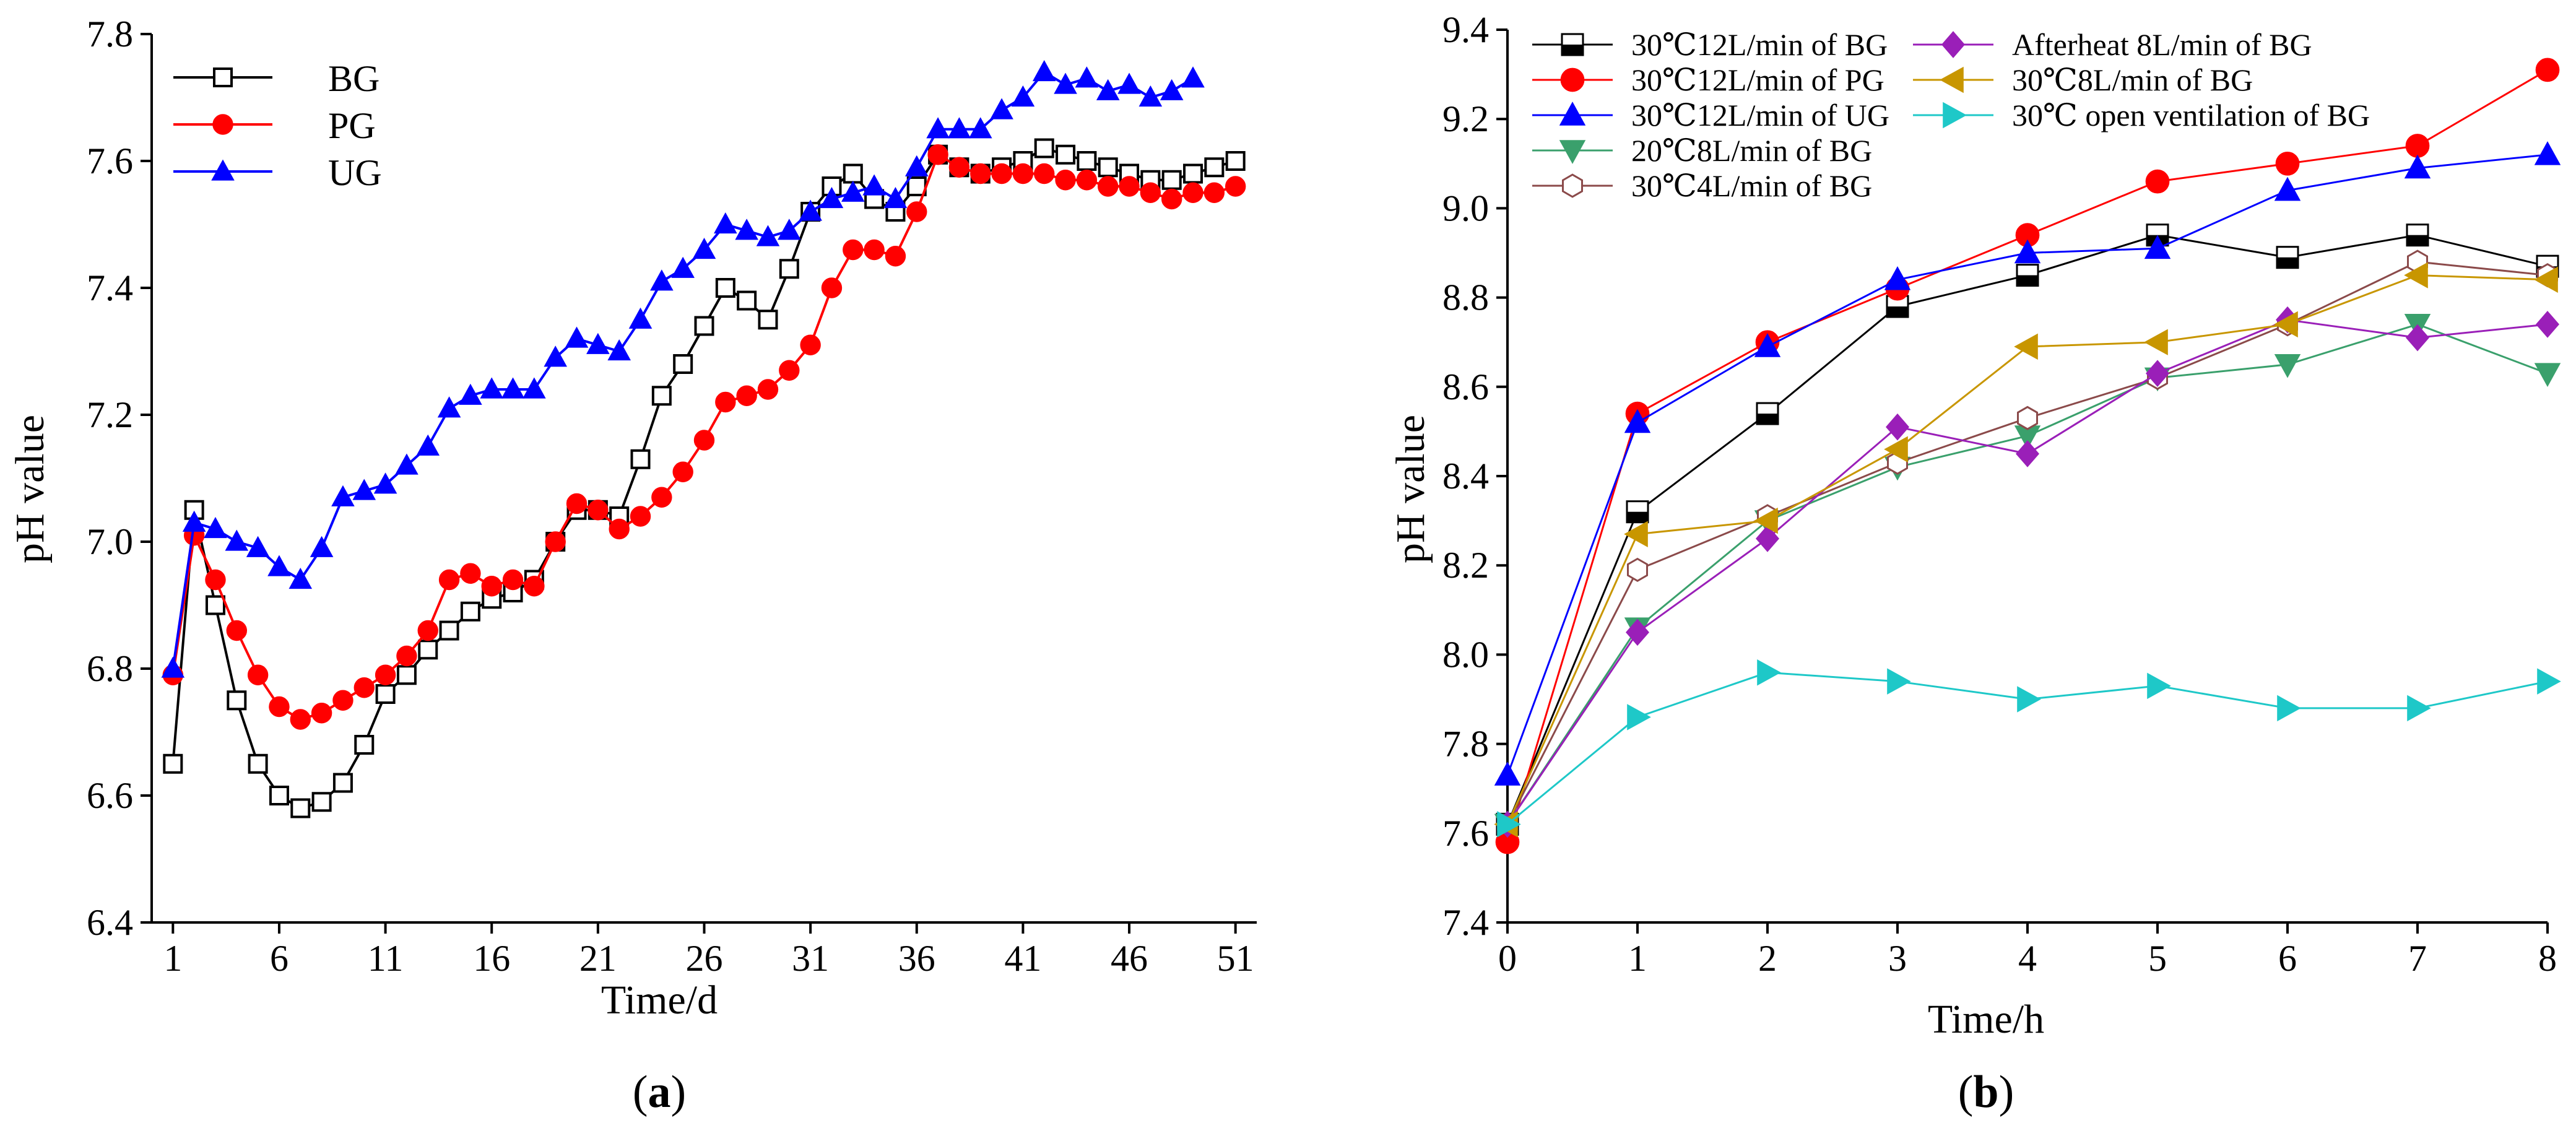 This screenshot has height=1128, width=2576. What do you see at coordinates (223, 77) in the screenshot?
I see `panel-a-legend-bg-marker` at bounding box center [223, 77].